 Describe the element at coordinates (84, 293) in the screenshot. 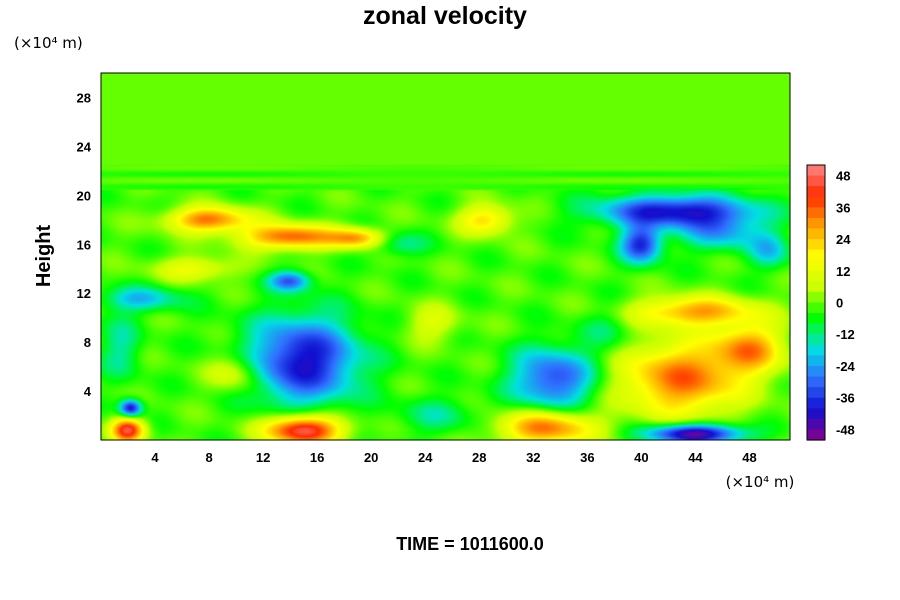

I see `y-tick-label: 12` at that location.